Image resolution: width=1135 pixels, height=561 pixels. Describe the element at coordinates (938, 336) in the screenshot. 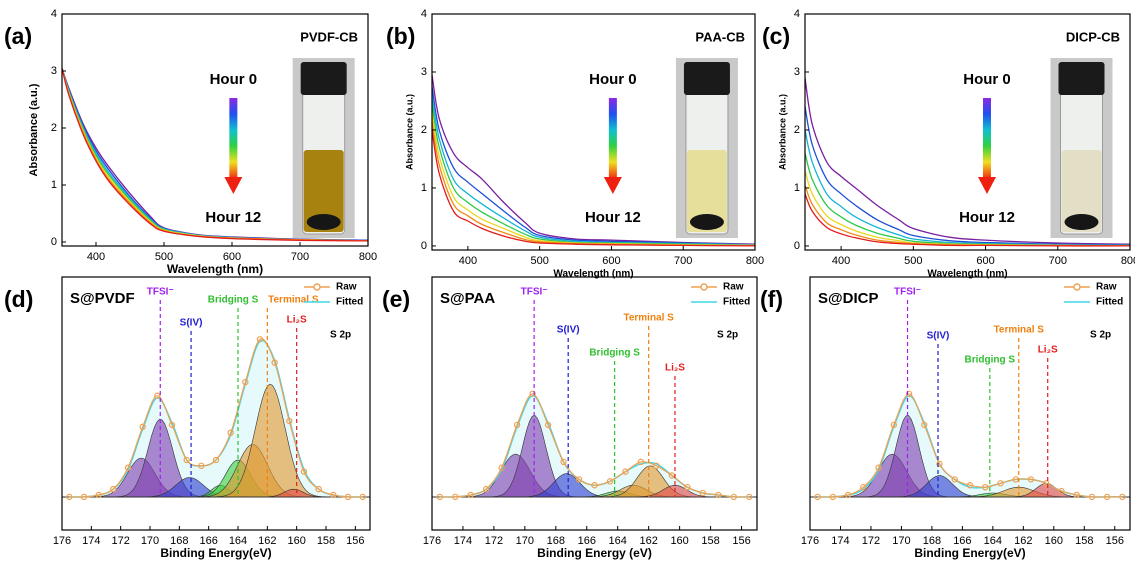

I see `peak-label: S(IV)` at that location.